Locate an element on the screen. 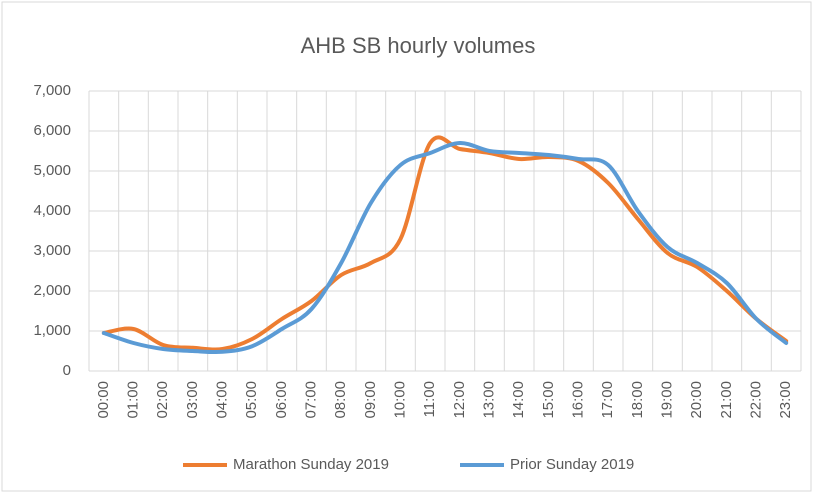 The width and height of the screenshot is (813, 493). y-tick-label: 6,000 is located at coordinates (52, 130).